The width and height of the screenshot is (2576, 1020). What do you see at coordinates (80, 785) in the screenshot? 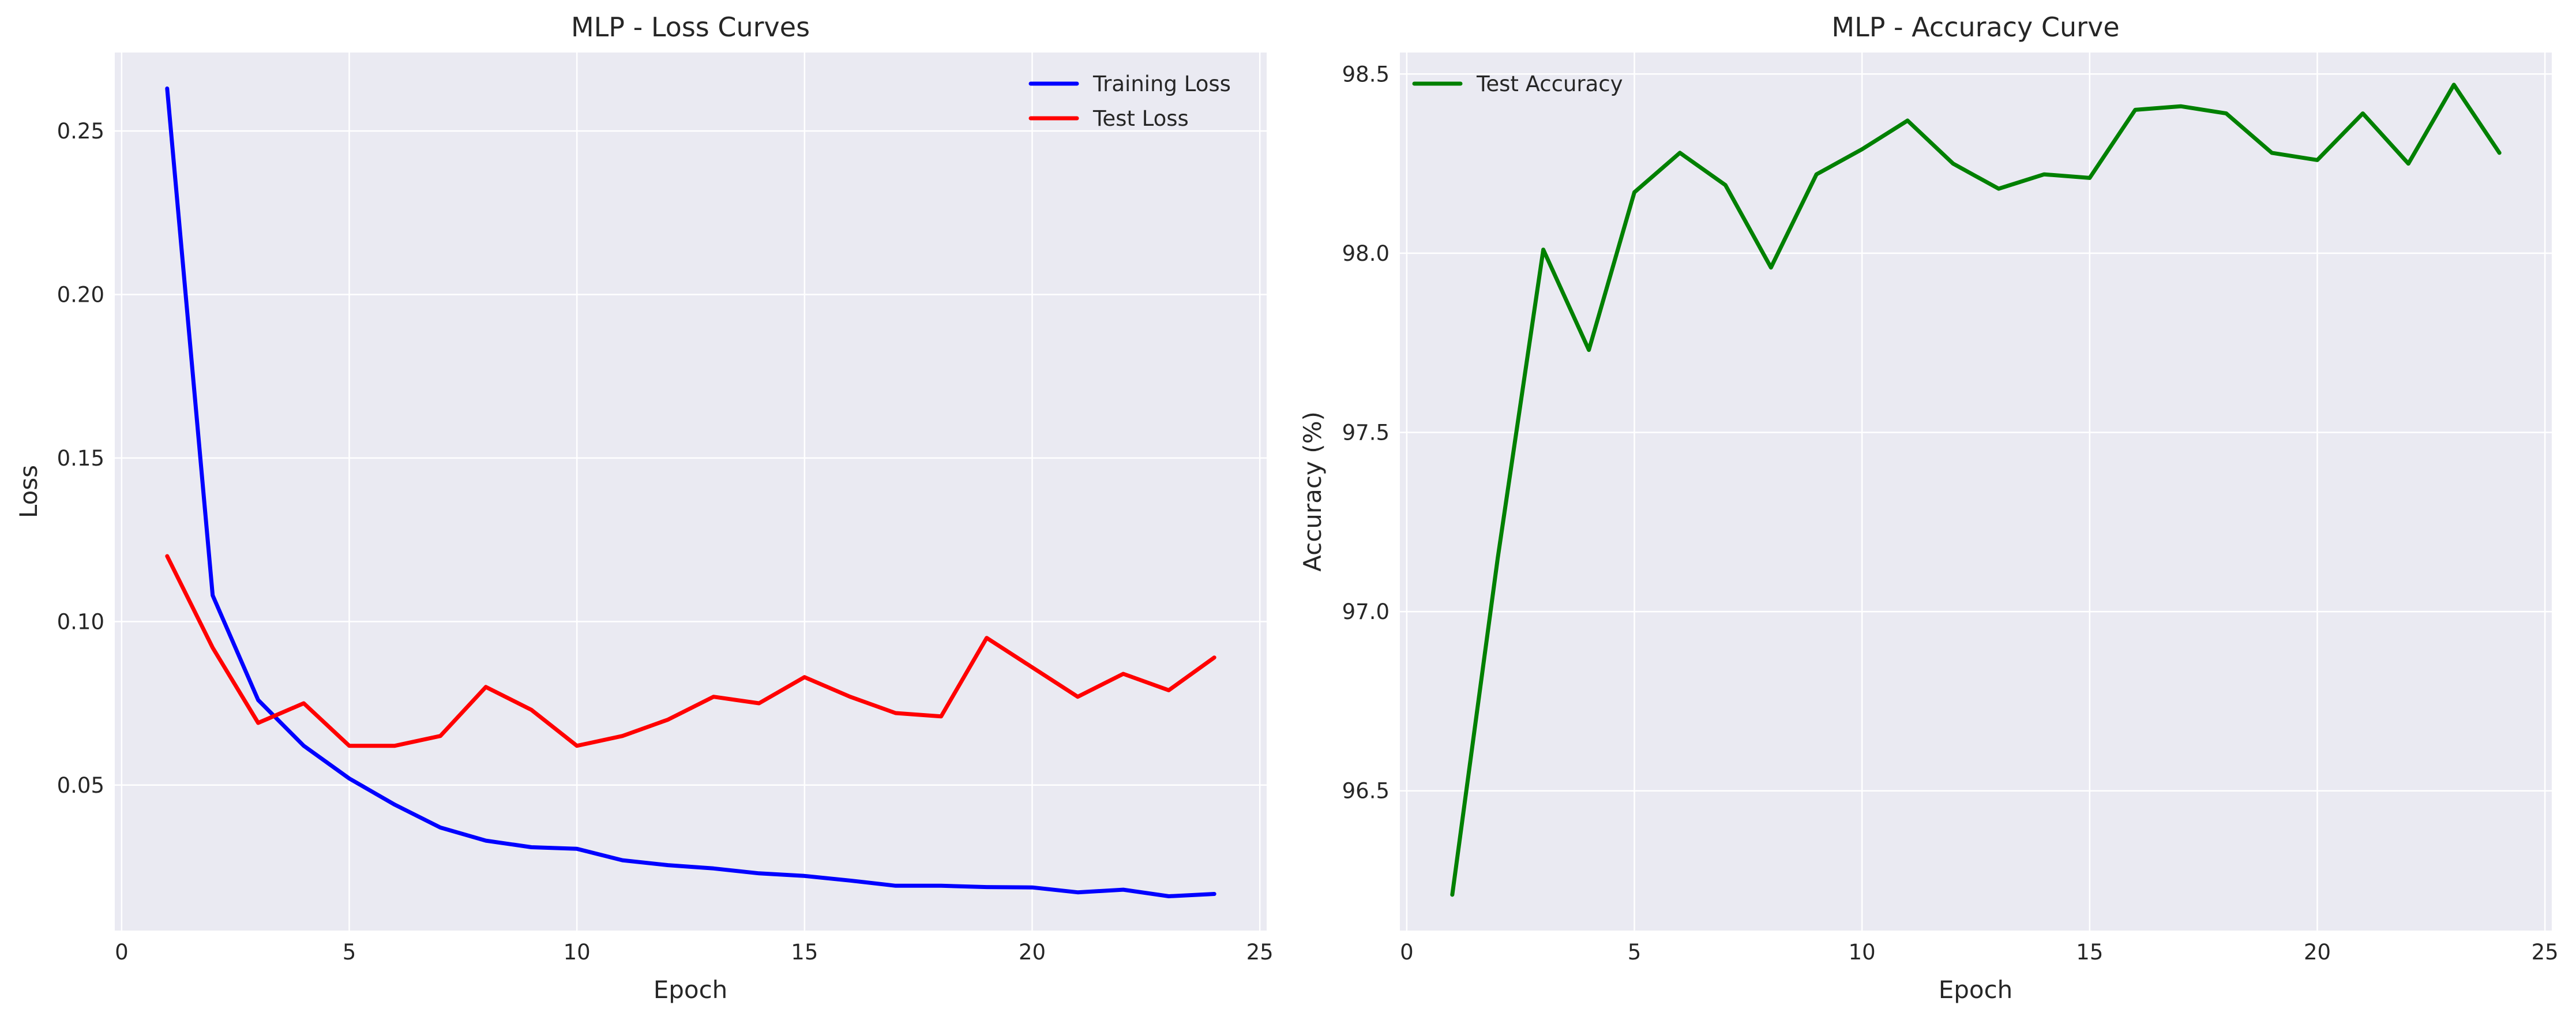
I see `loss-y-tick-label: 0.05` at bounding box center [80, 785].